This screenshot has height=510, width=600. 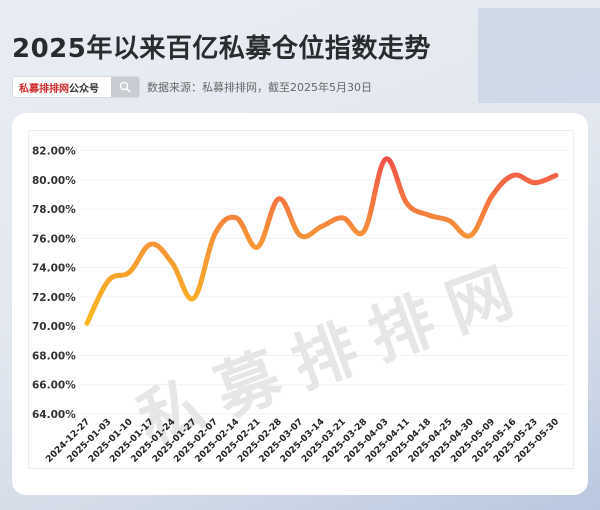 What do you see at coordinates (84, 89) in the screenshot?
I see `search-suffix: 公众号` at bounding box center [84, 89].